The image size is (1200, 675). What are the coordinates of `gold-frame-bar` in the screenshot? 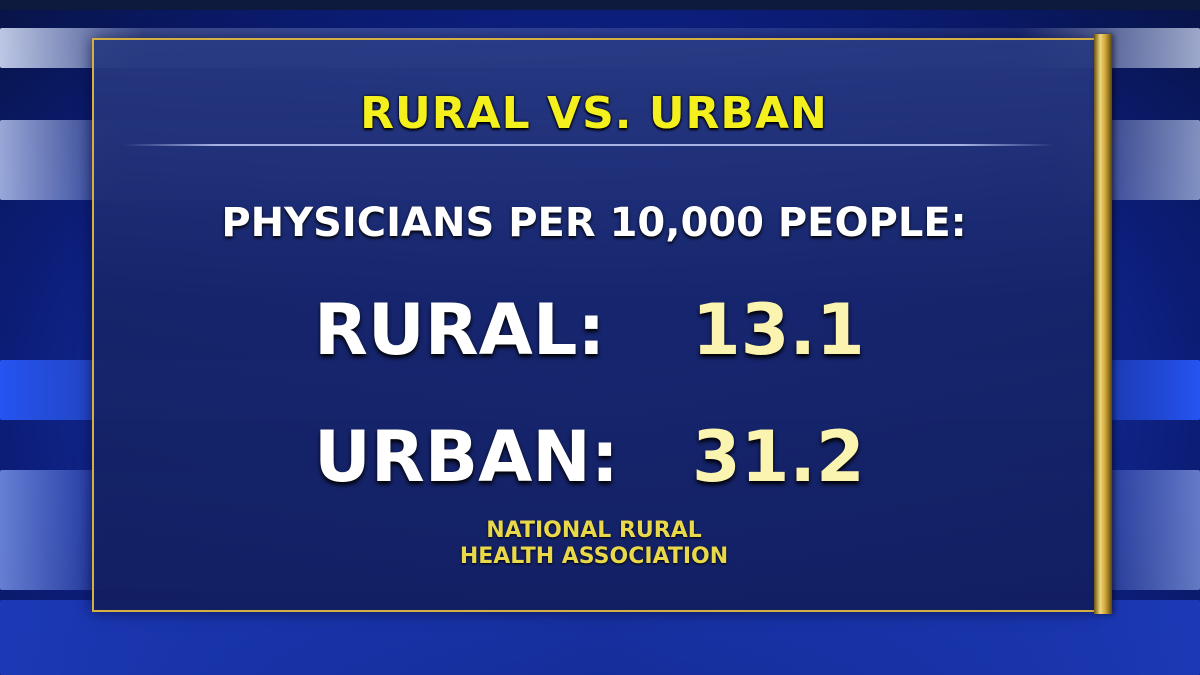 It's located at (1103, 324).